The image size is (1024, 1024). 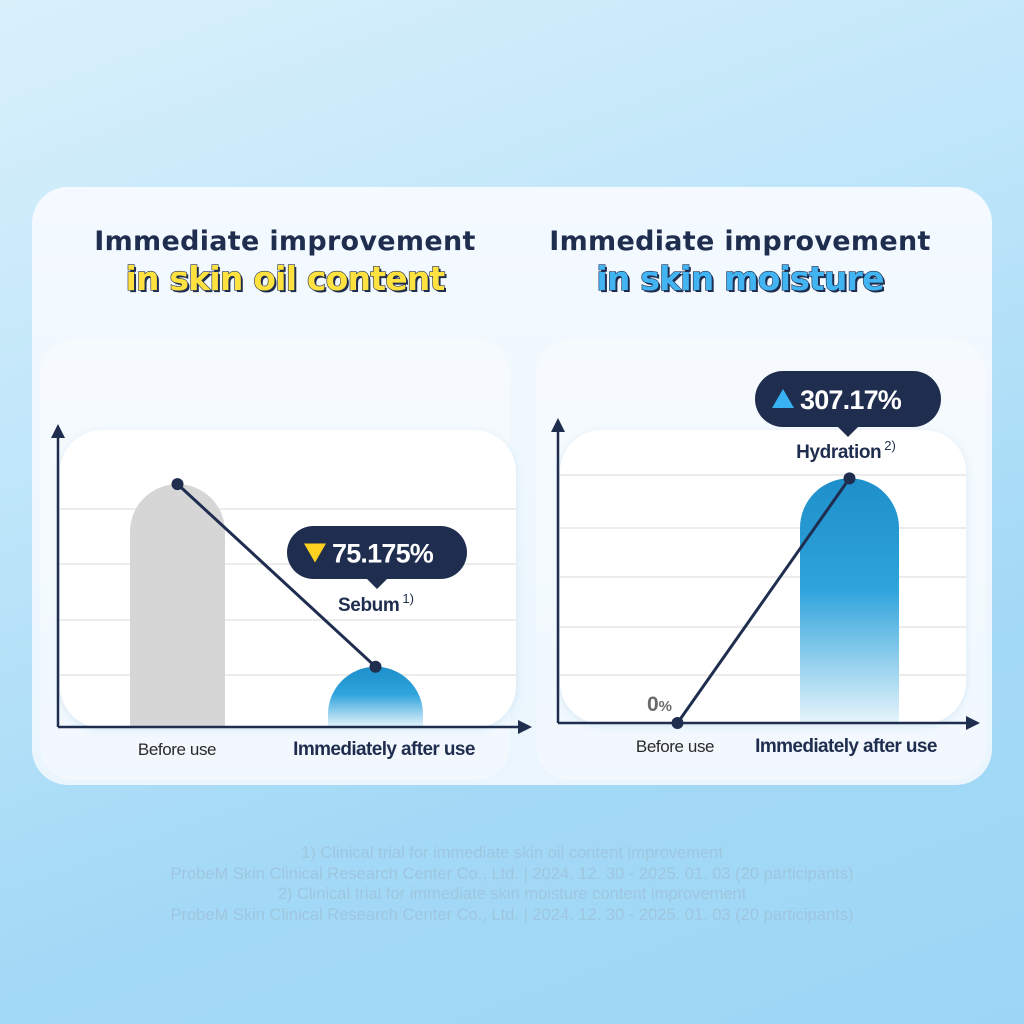 I want to click on change-label-1: 307.17%, so click(x=851, y=400).